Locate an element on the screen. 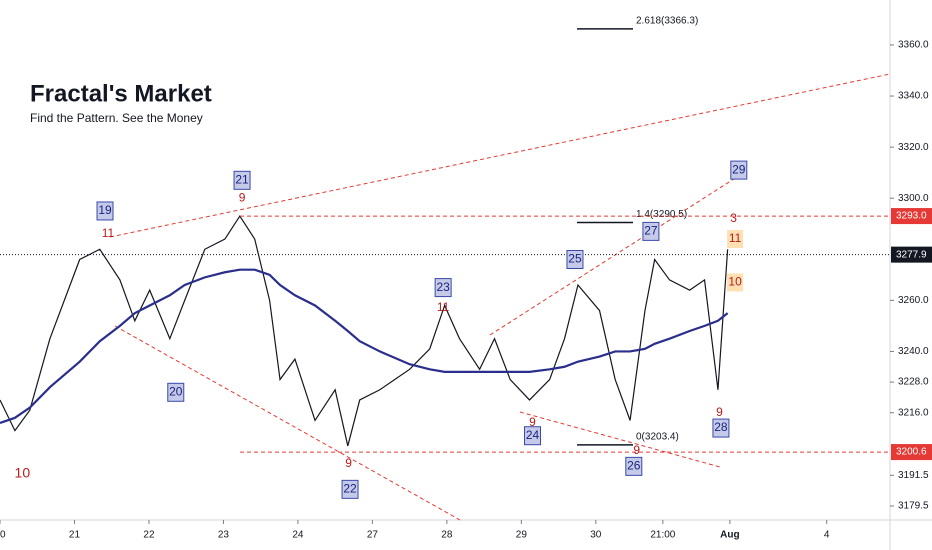  x-tick-label: 27 is located at coordinates (373, 535).